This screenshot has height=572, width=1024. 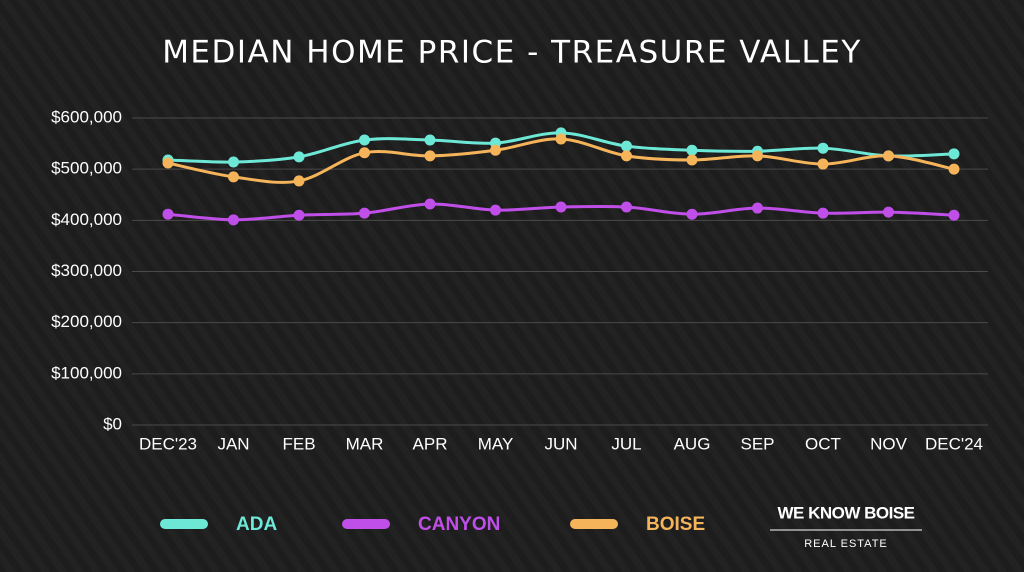 I want to click on chart-title: MEDIAN HOME PRICE - TREASURE VALLEY, so click(x=512, y=53).